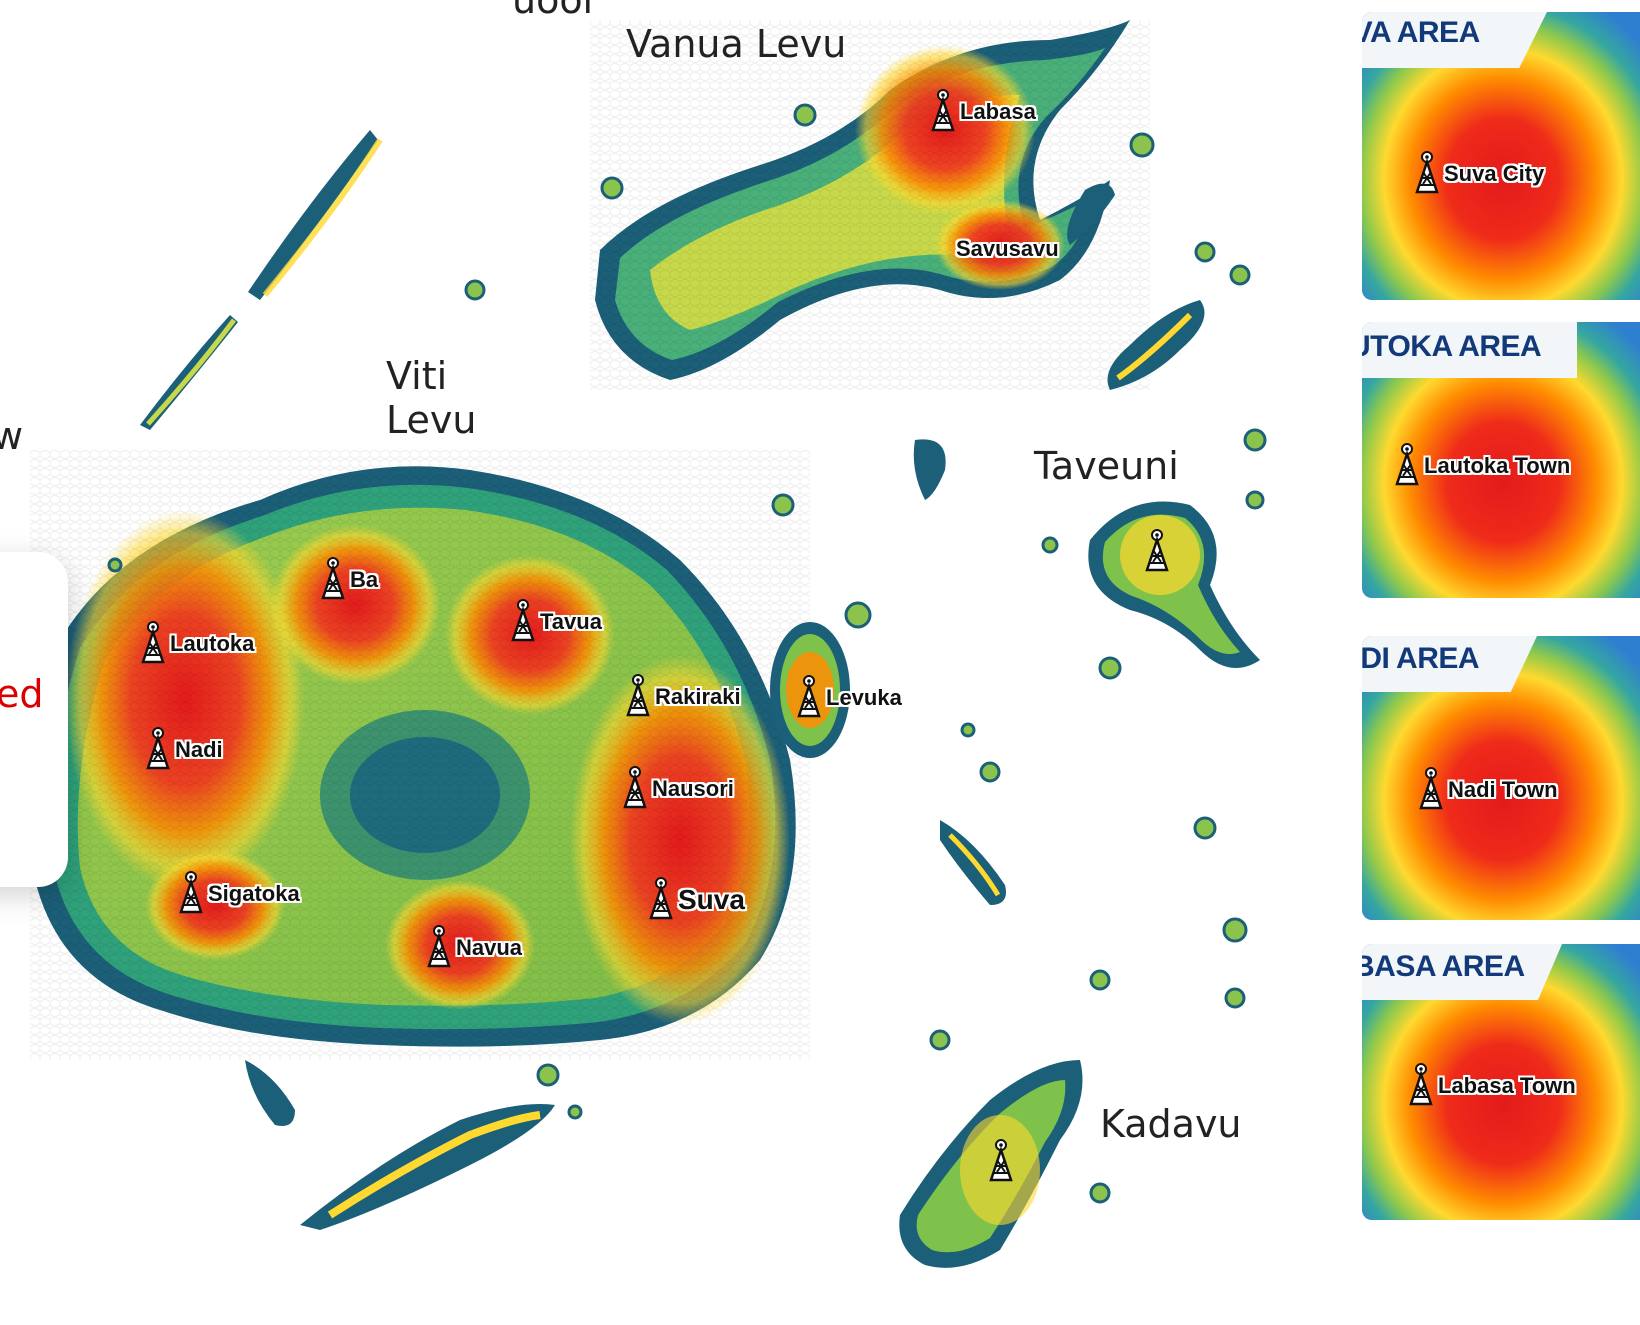 This screenshot has width=1640, height=1325. I want to click on site-label: Levuka, so click(864, 697).